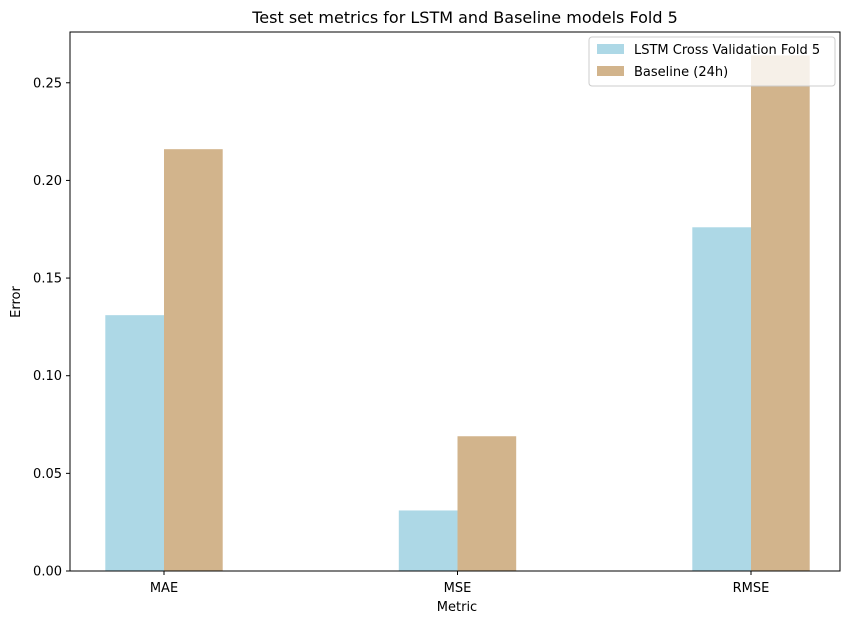  Describe the element at coordinates (721, 399) in the screenshot. I see `bar-lstm-rmse` at that location.